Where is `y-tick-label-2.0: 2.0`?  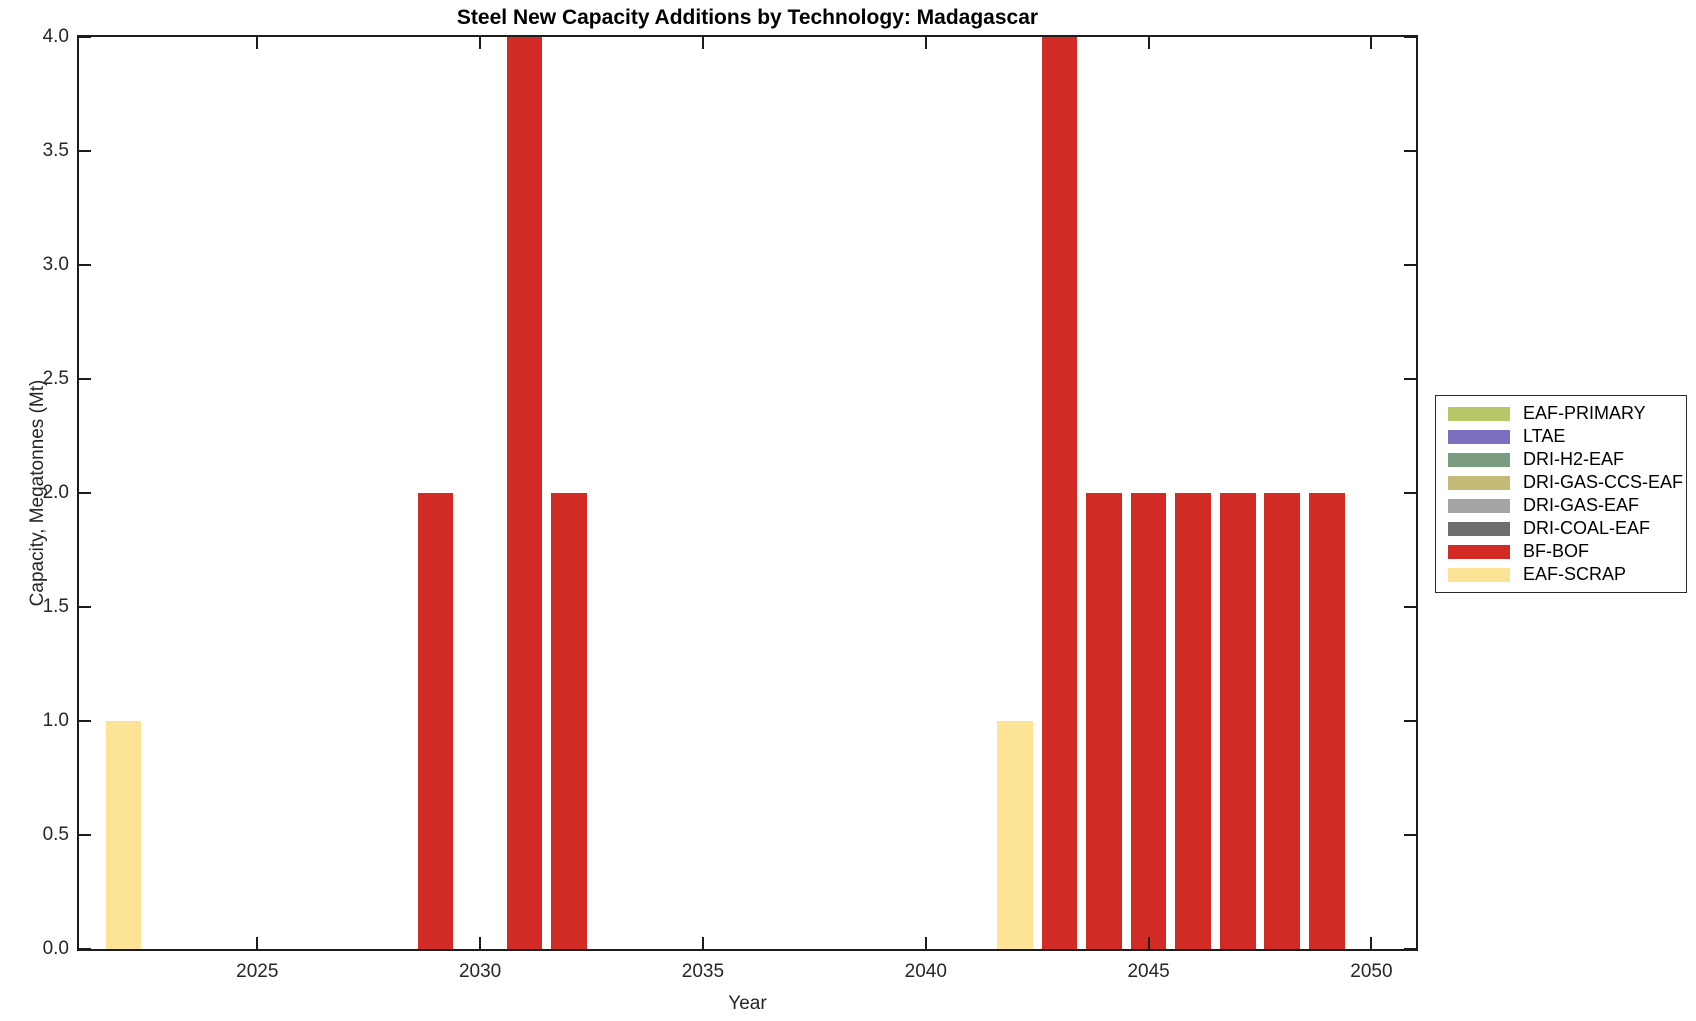 y-tick-label-2.0: 2.0 is located at coordinates (55, 492).